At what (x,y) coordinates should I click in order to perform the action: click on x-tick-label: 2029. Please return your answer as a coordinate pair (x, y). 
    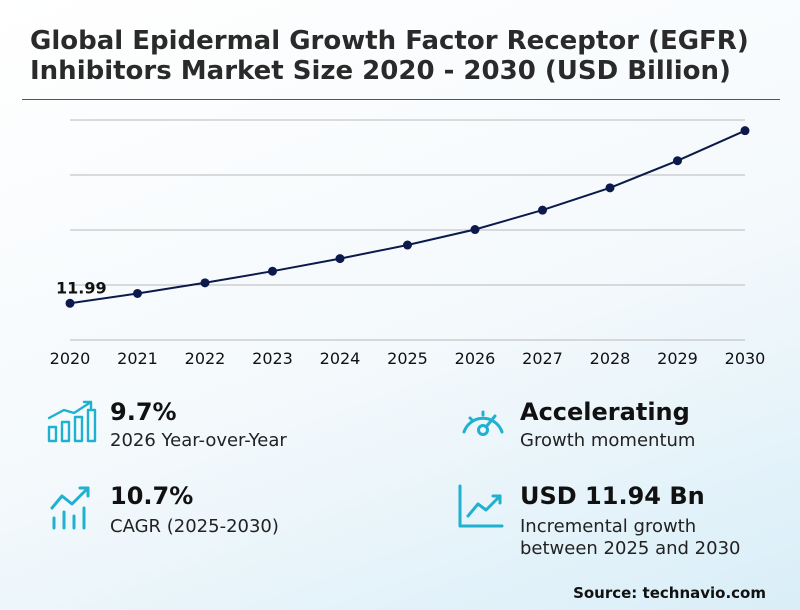
    Looking at the image, I should click on (677, 358).